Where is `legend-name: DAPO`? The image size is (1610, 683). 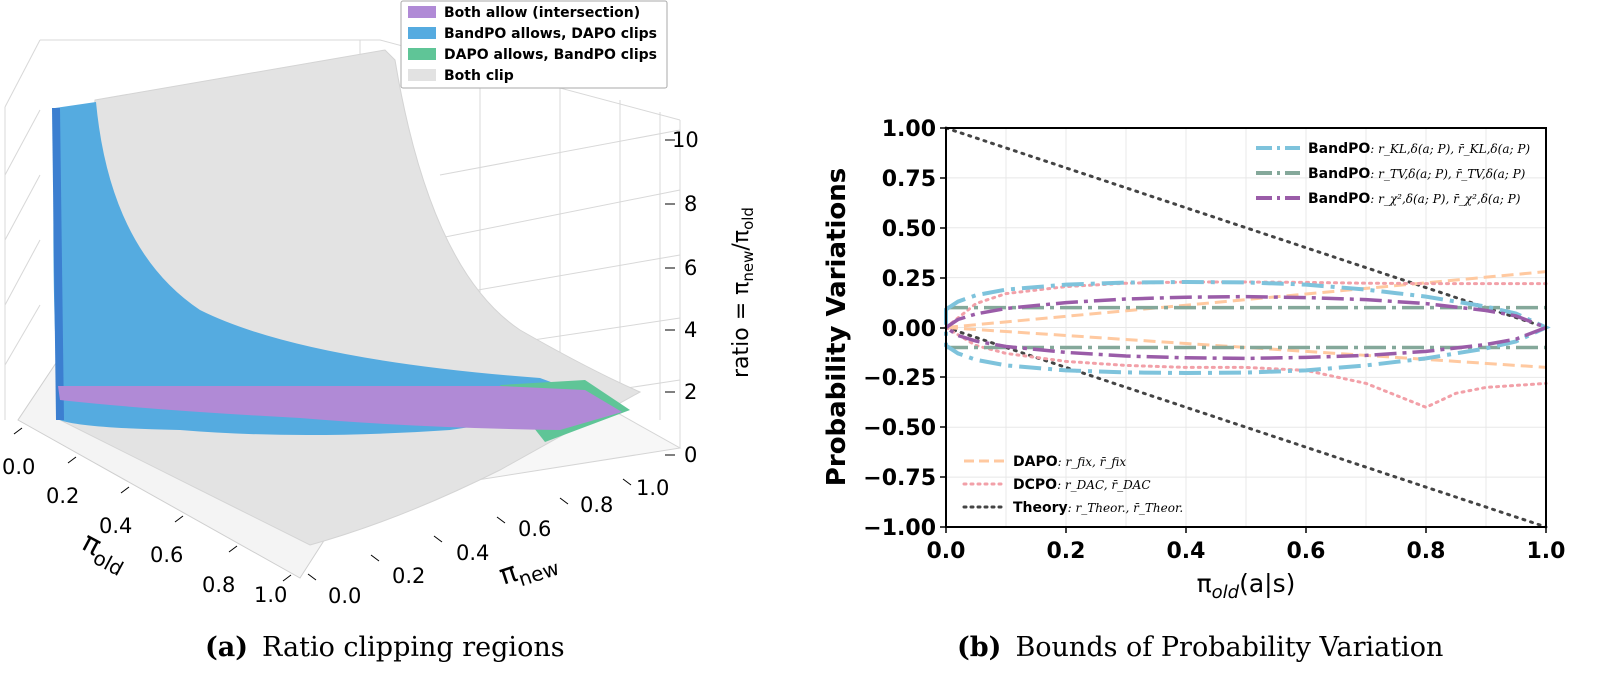 legend-name: DAPO is located at coordinates (1035, 462).